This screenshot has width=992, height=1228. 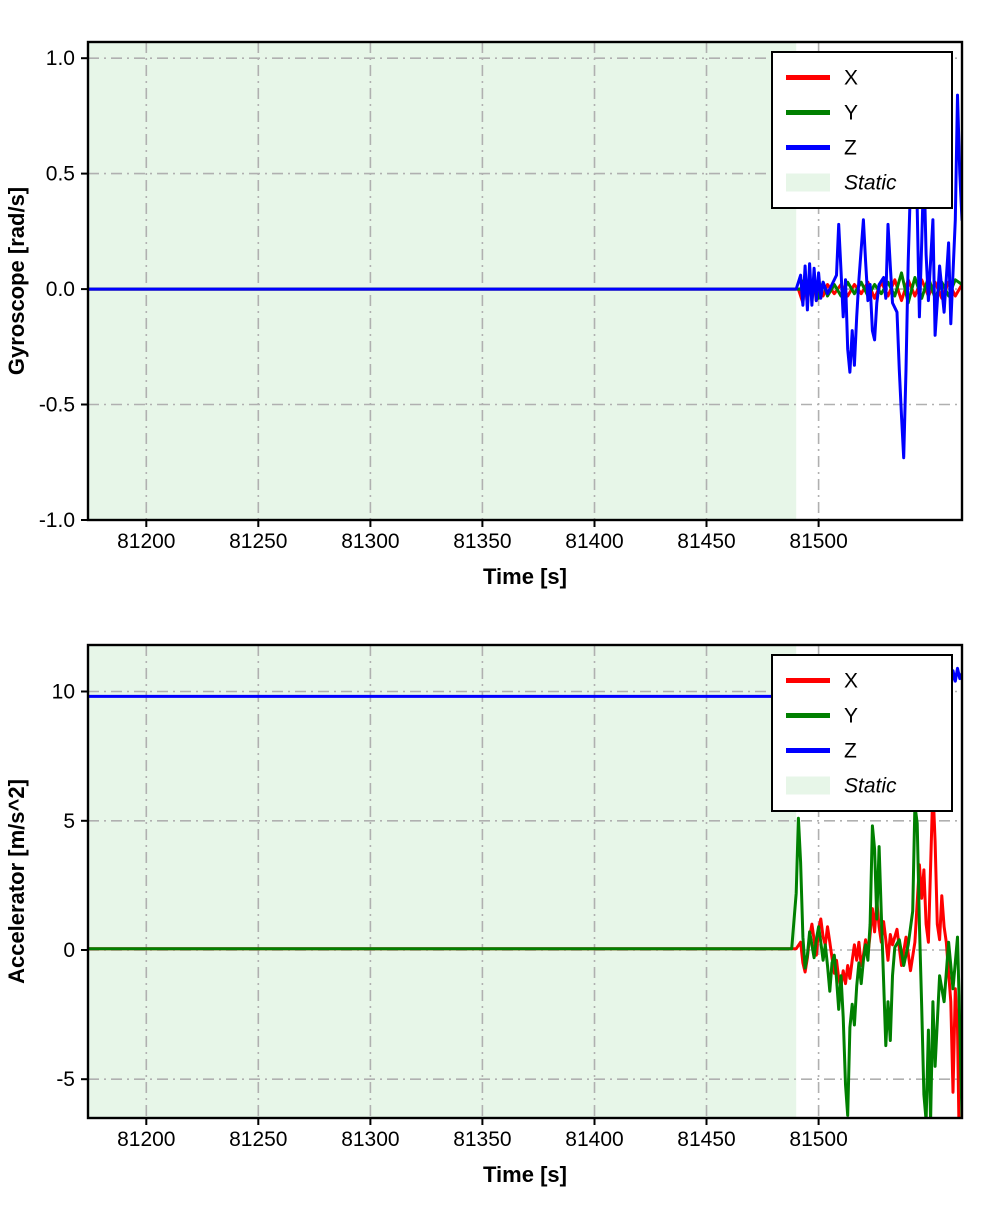 I want to click on y-tick-label: 0, so click(x=69, y=950).